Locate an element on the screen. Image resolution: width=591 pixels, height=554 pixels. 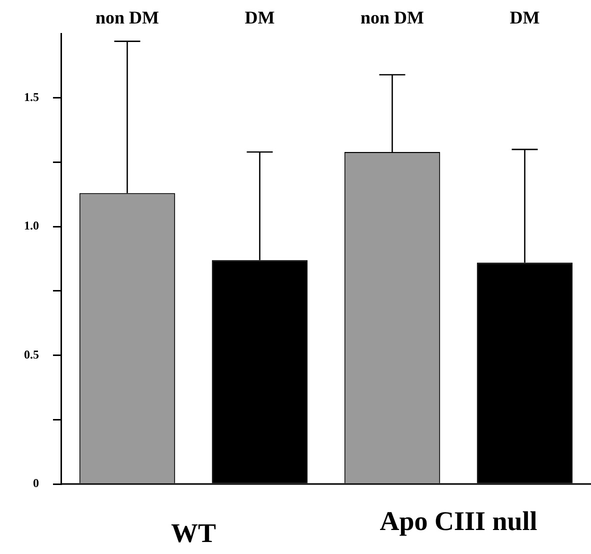
y-tick-label: 1.5 is located at coordinates (31, 97).